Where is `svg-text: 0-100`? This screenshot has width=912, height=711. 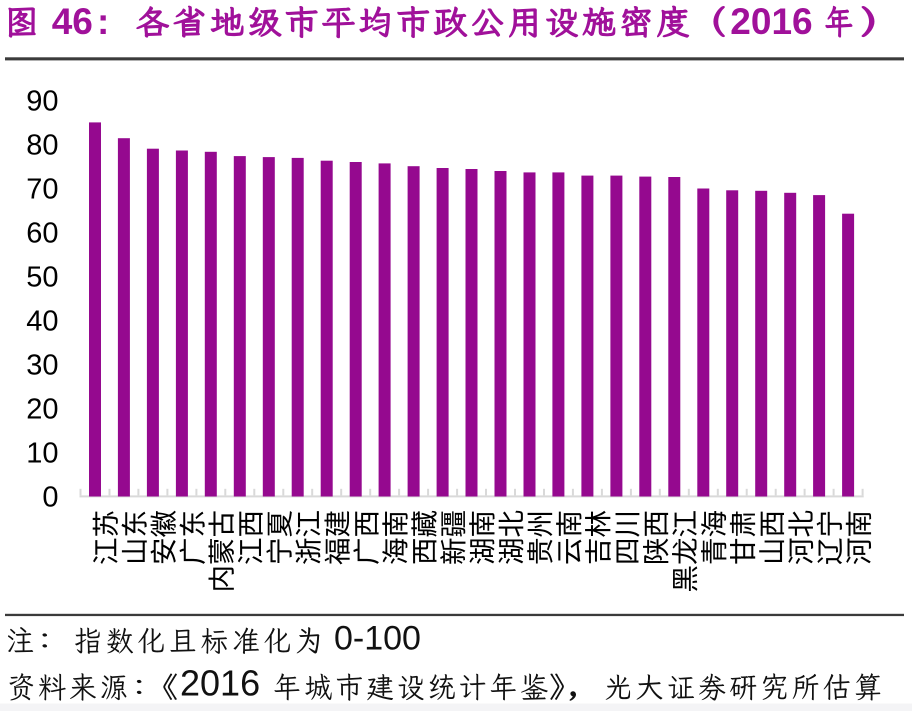
svg-text: 0-100 is located at coordinates (377, 639).